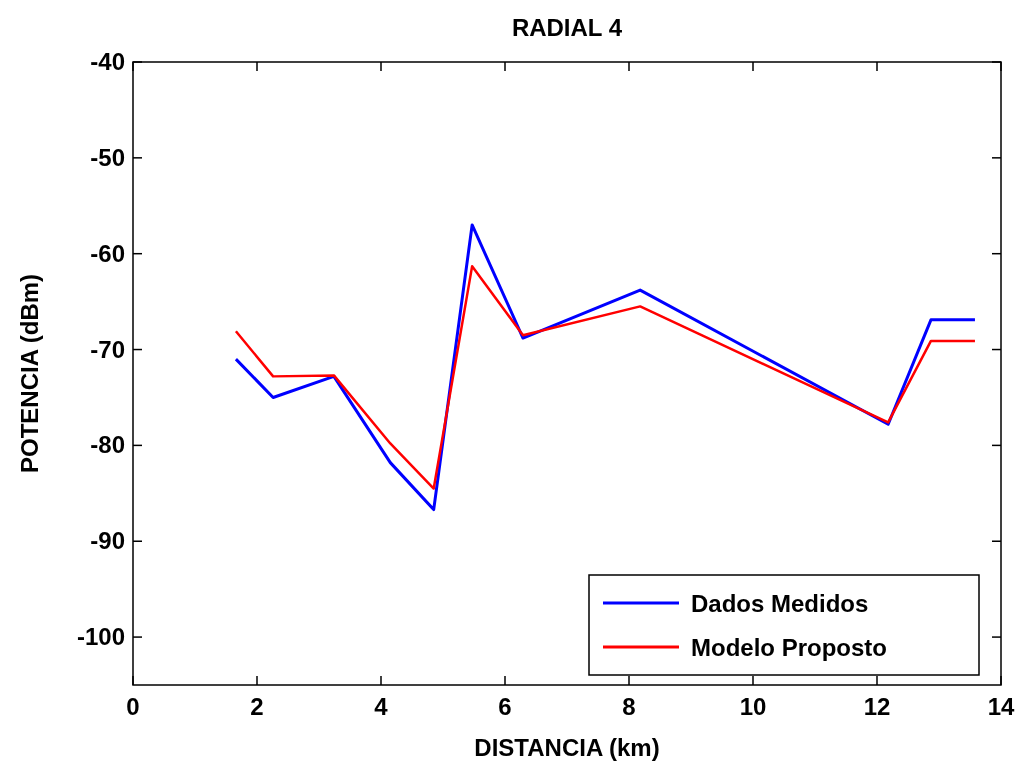  I want to click on x-tick-label: 4, so click(381, 706).